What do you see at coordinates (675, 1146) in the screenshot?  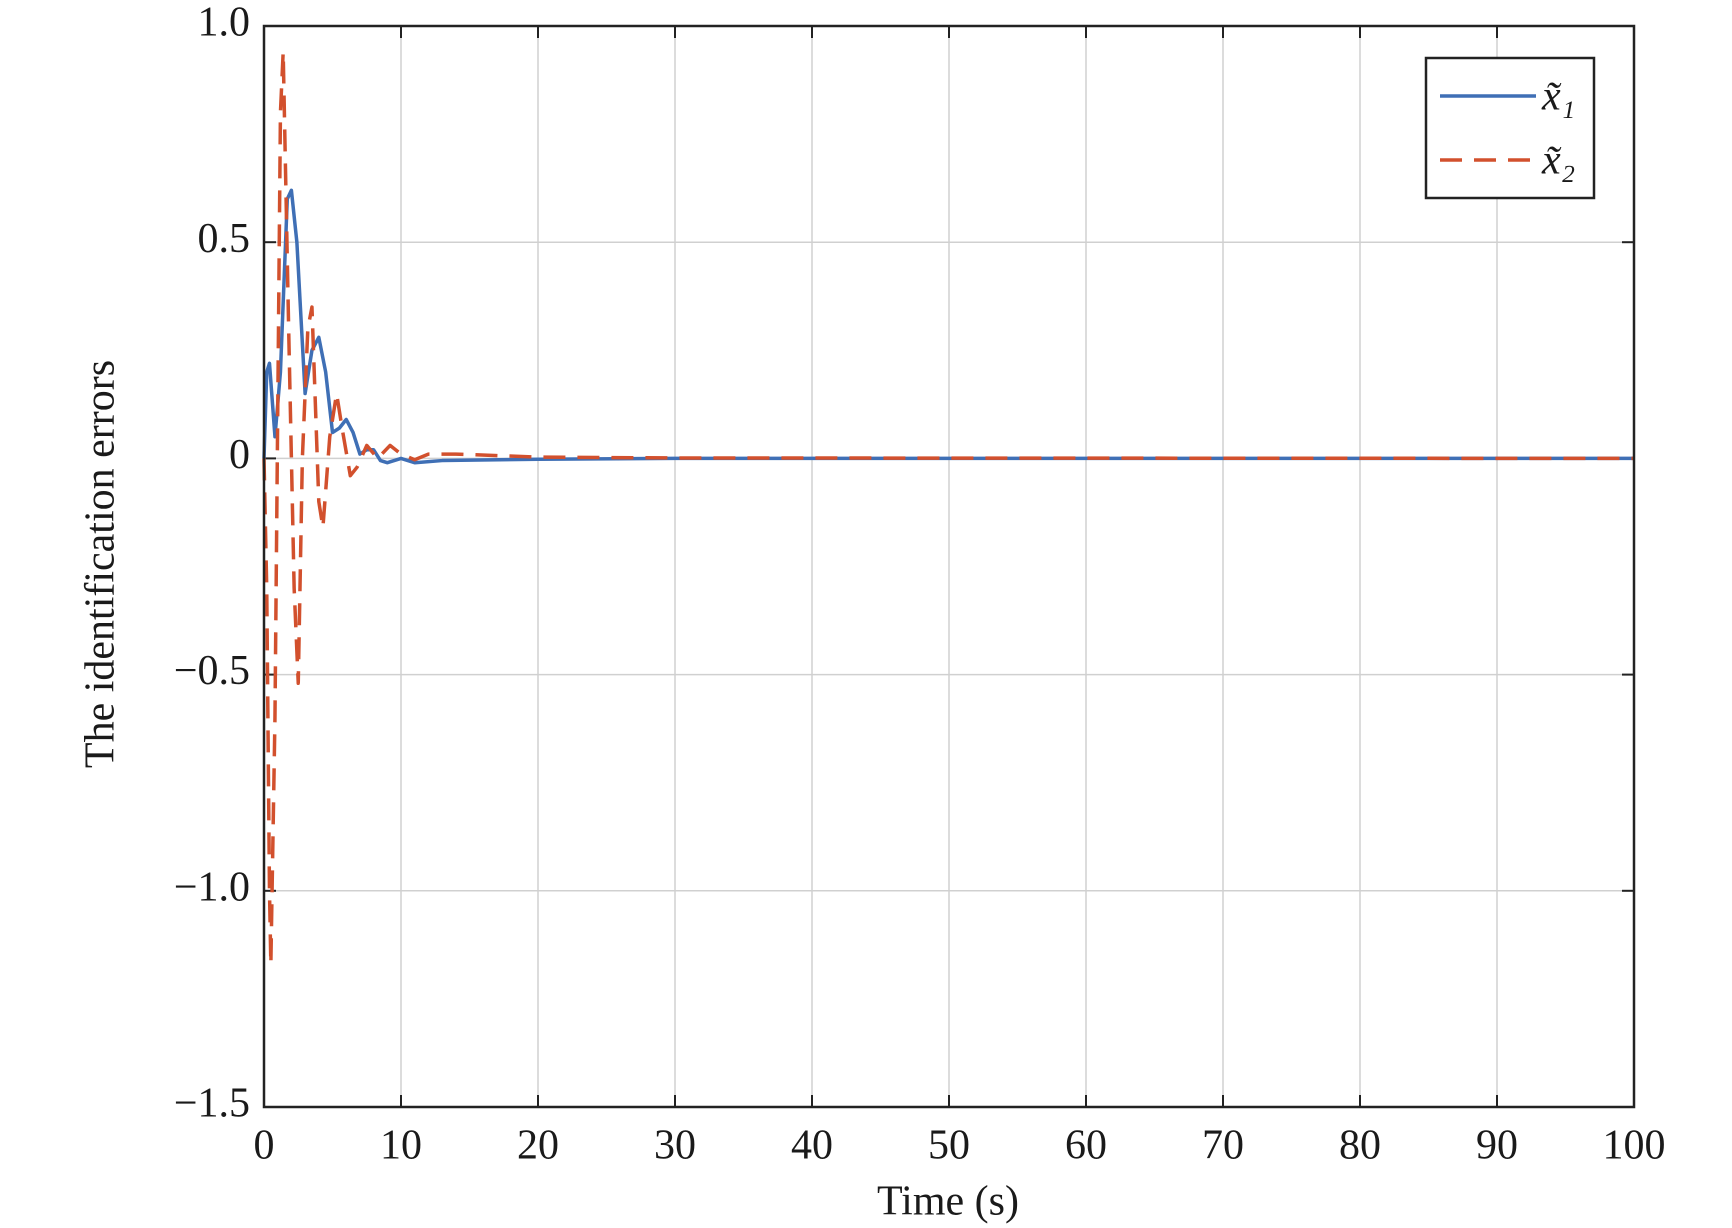 I see `x-tick-label: 30` at bounding box center [675, 1146].